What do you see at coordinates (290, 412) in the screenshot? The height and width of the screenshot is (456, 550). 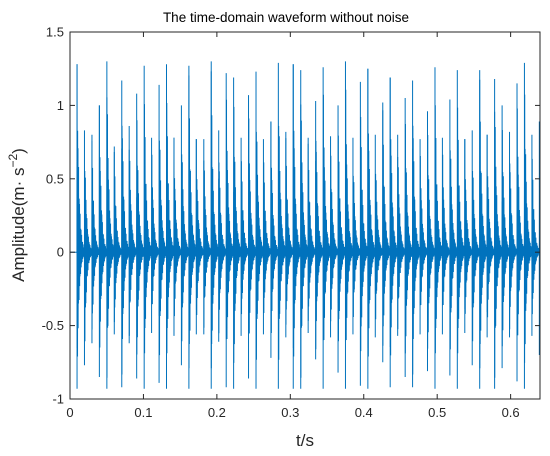 I see `x-tick-label: 0.3` at bounding box center [290, 412].